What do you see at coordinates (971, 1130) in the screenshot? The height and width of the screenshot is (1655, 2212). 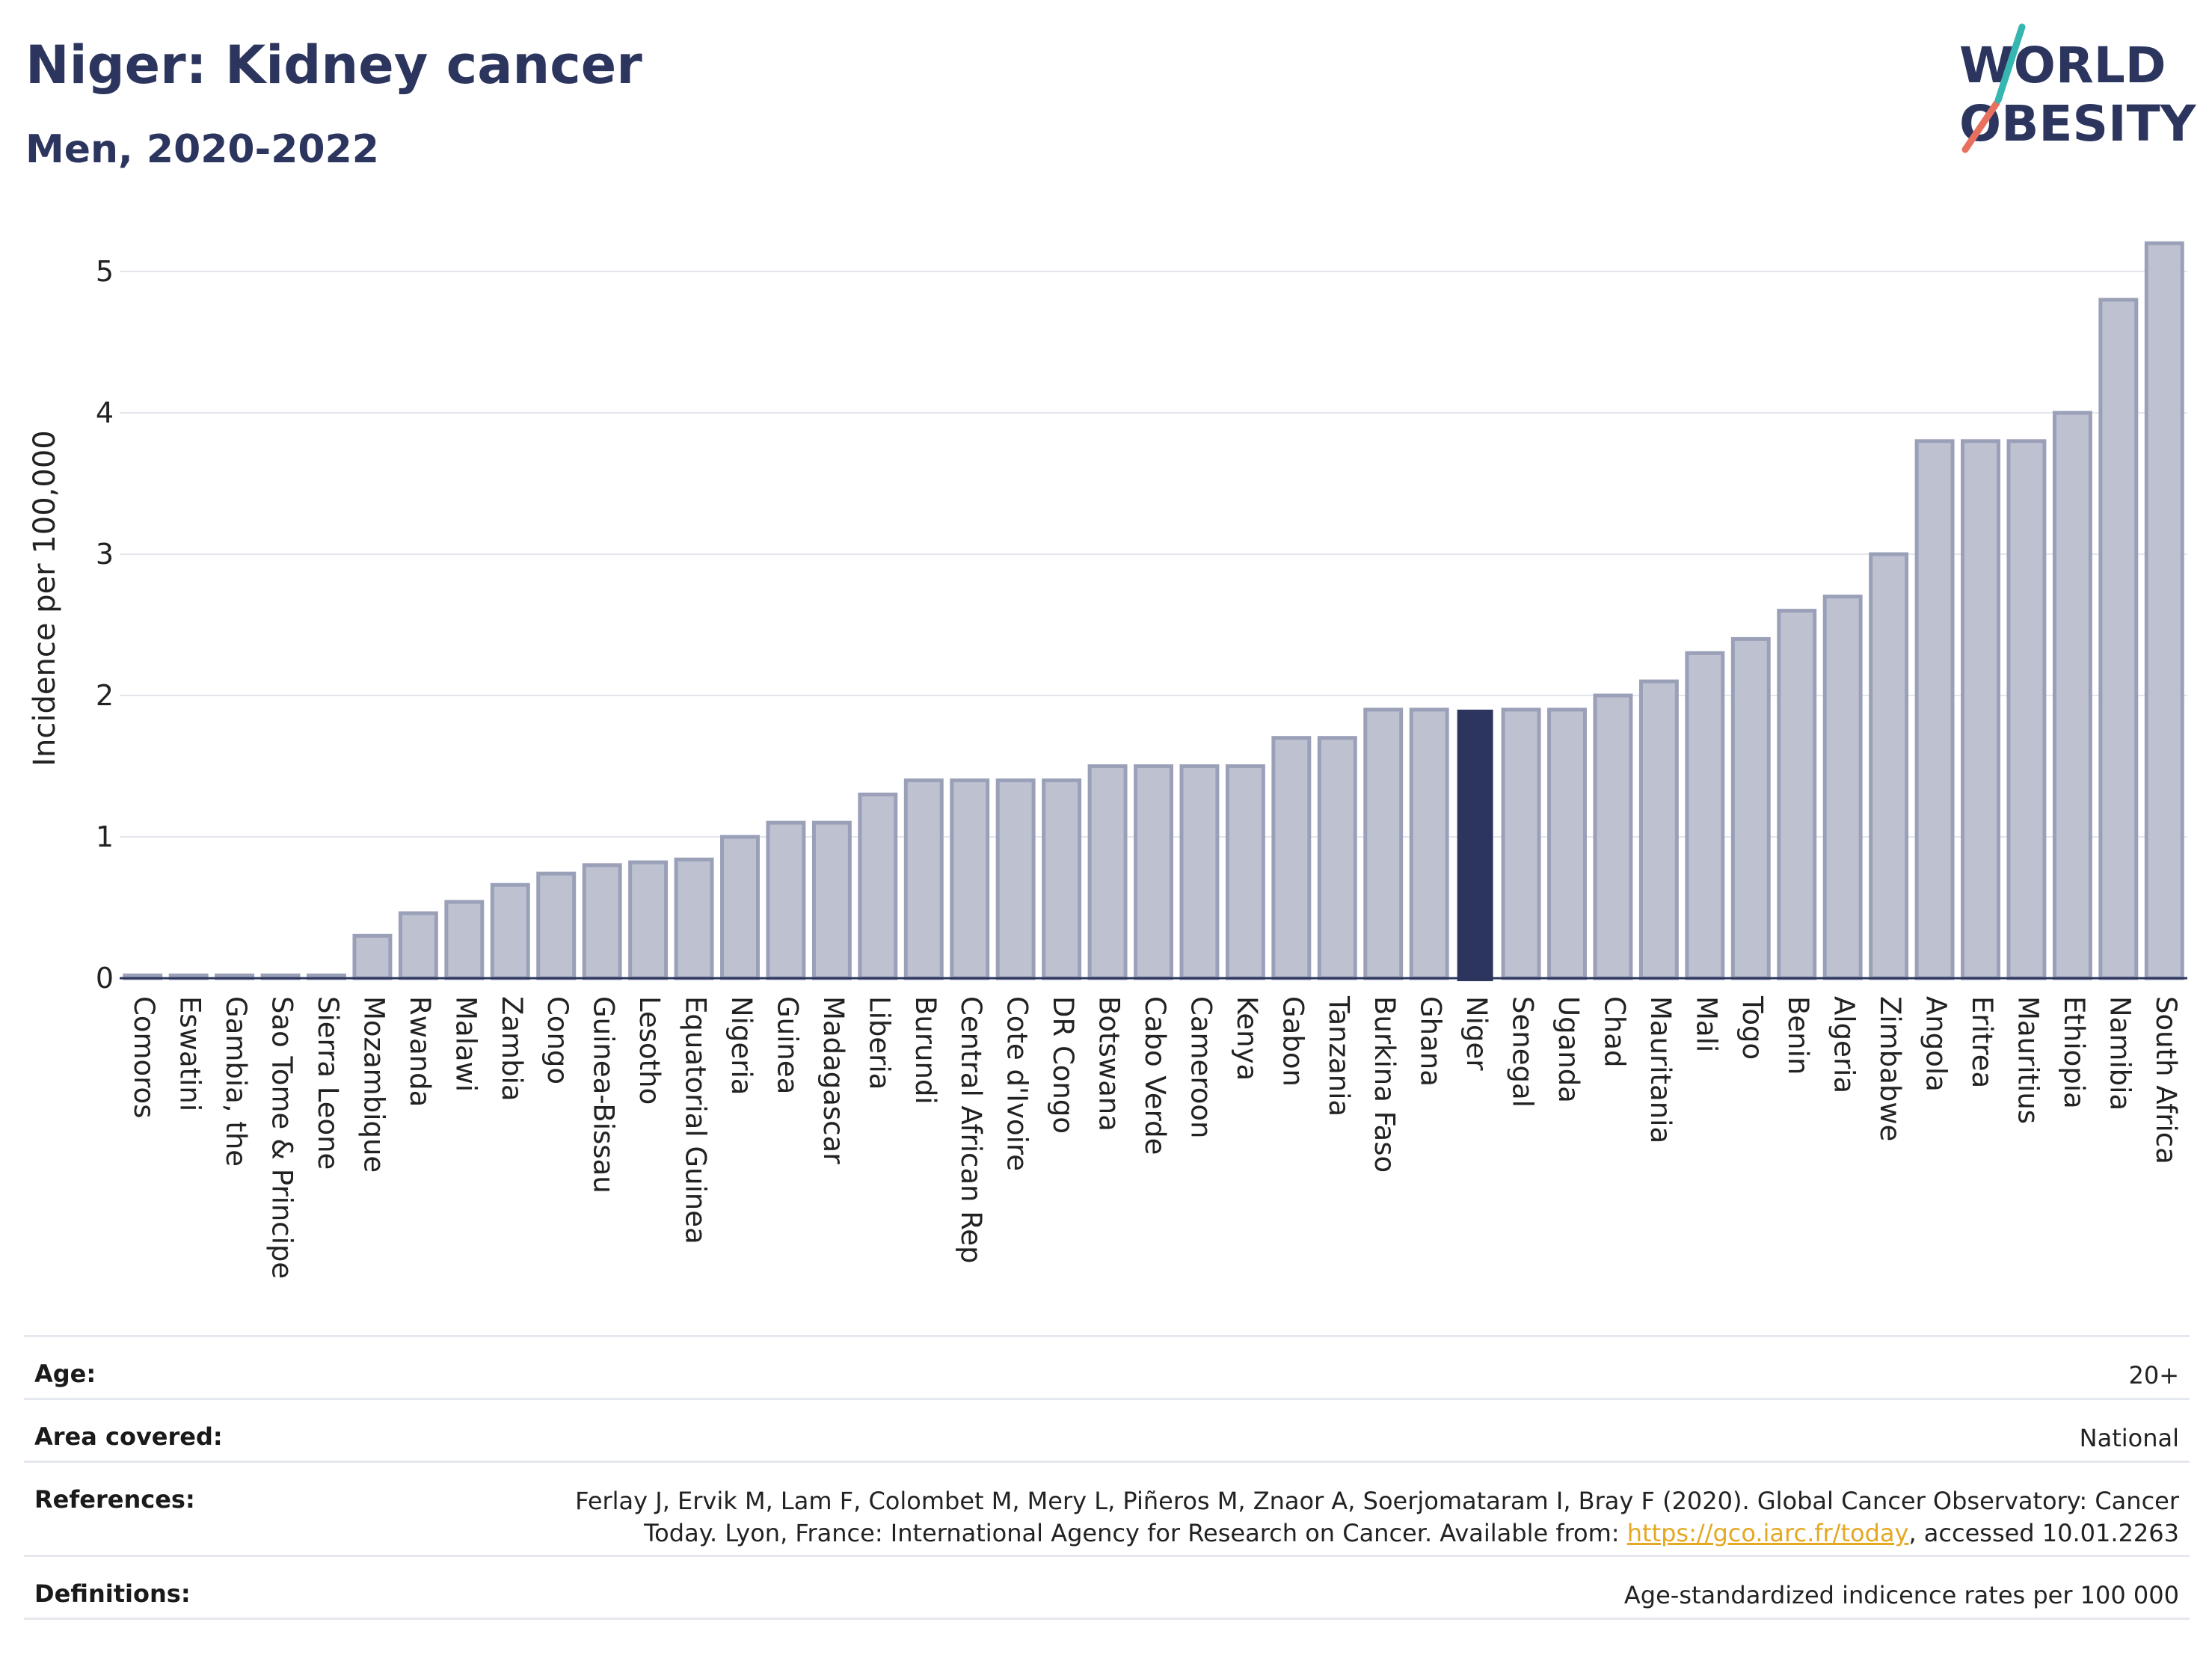 I see `x-tick-label: Central African Rep` at bounding box center [971, 1130].